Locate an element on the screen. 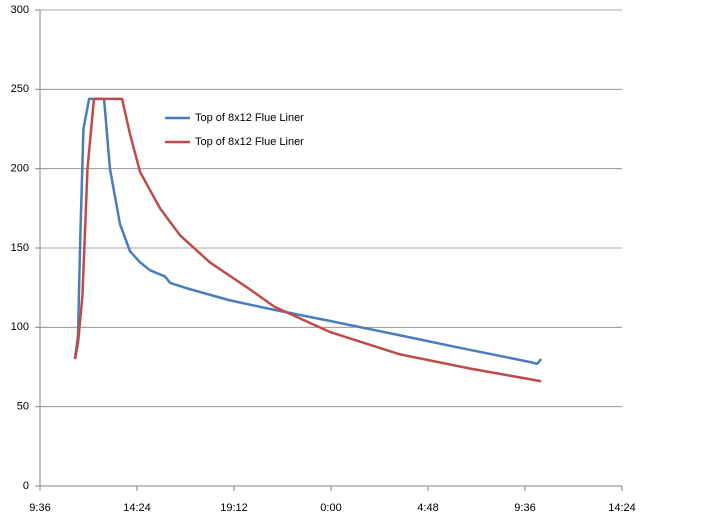  y-tick-label: 0 is located at coordinates (26, 486).